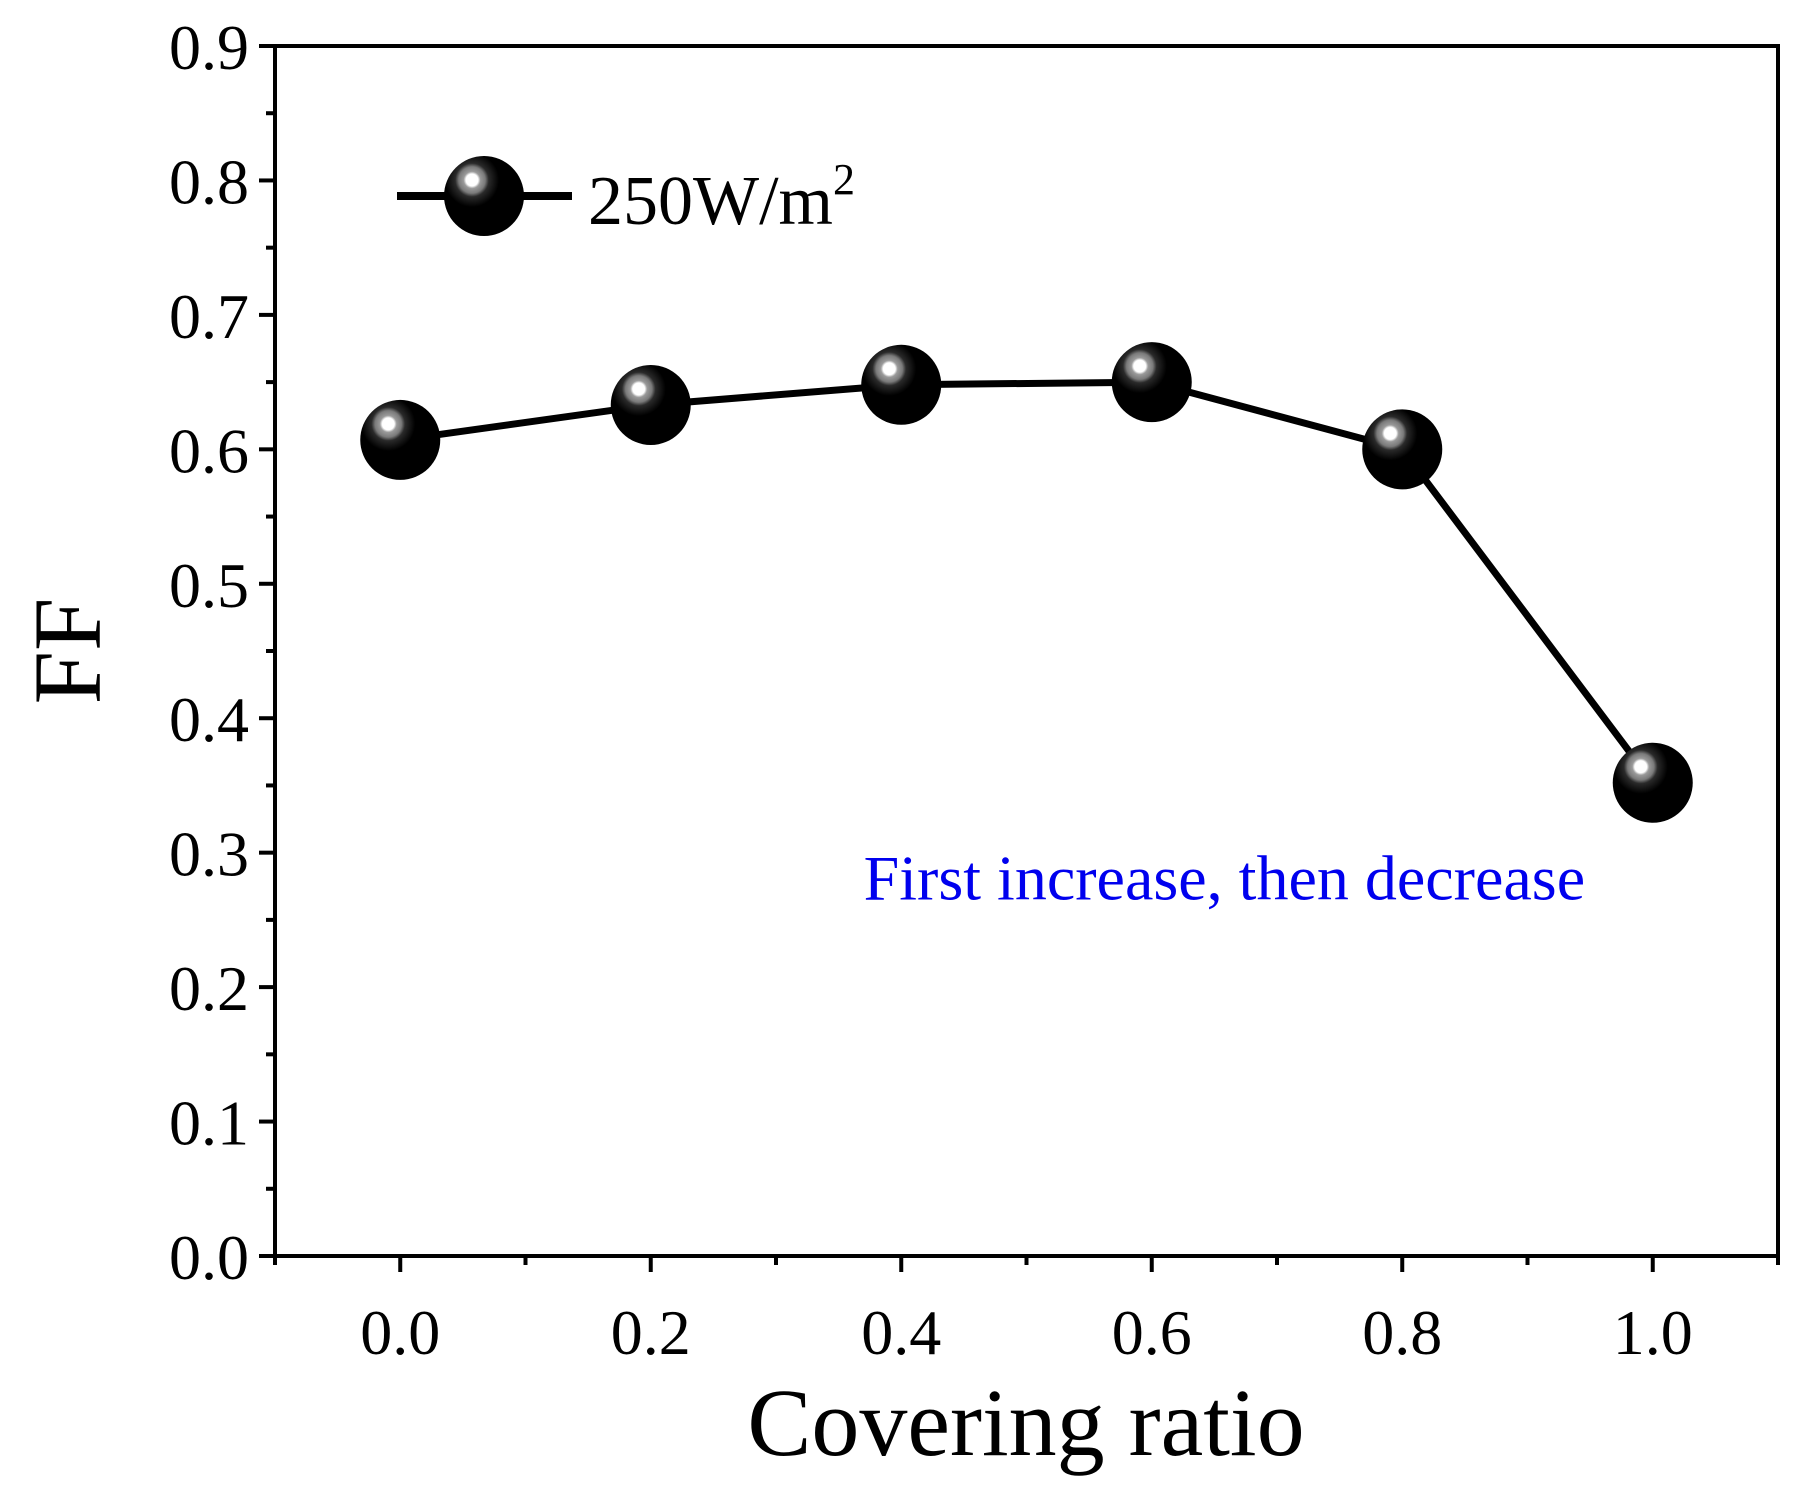  Describe the element at coordinates (1653, 1332) in the screenshot. I see `x-tick-label: 1.0` at that location.